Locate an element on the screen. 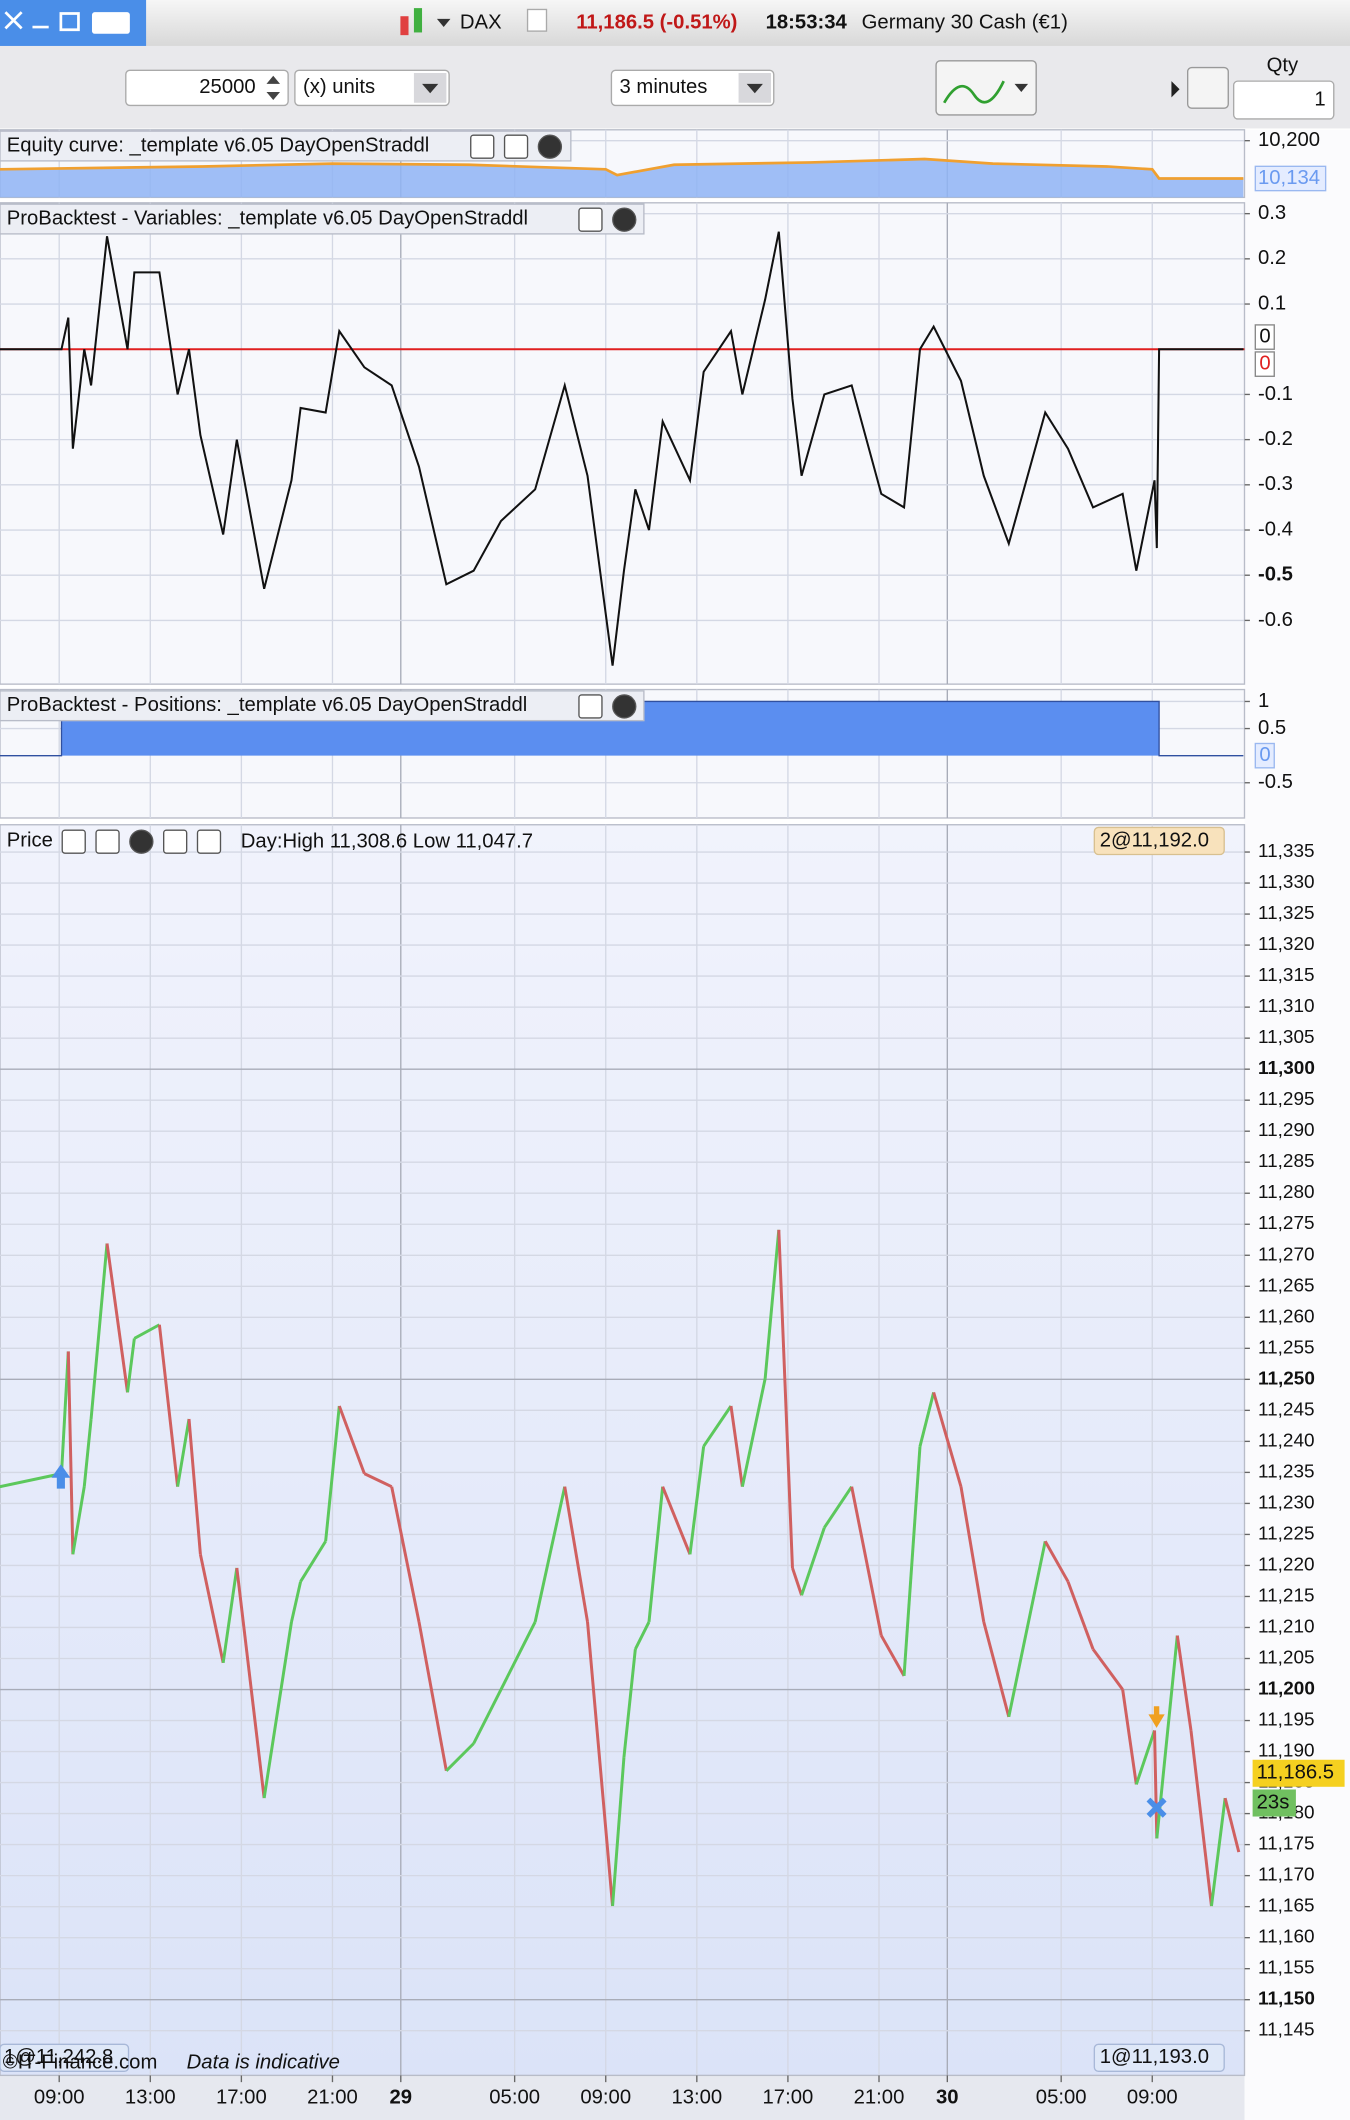  timeframe: 3 minutes is located at coordinates (664, 87).